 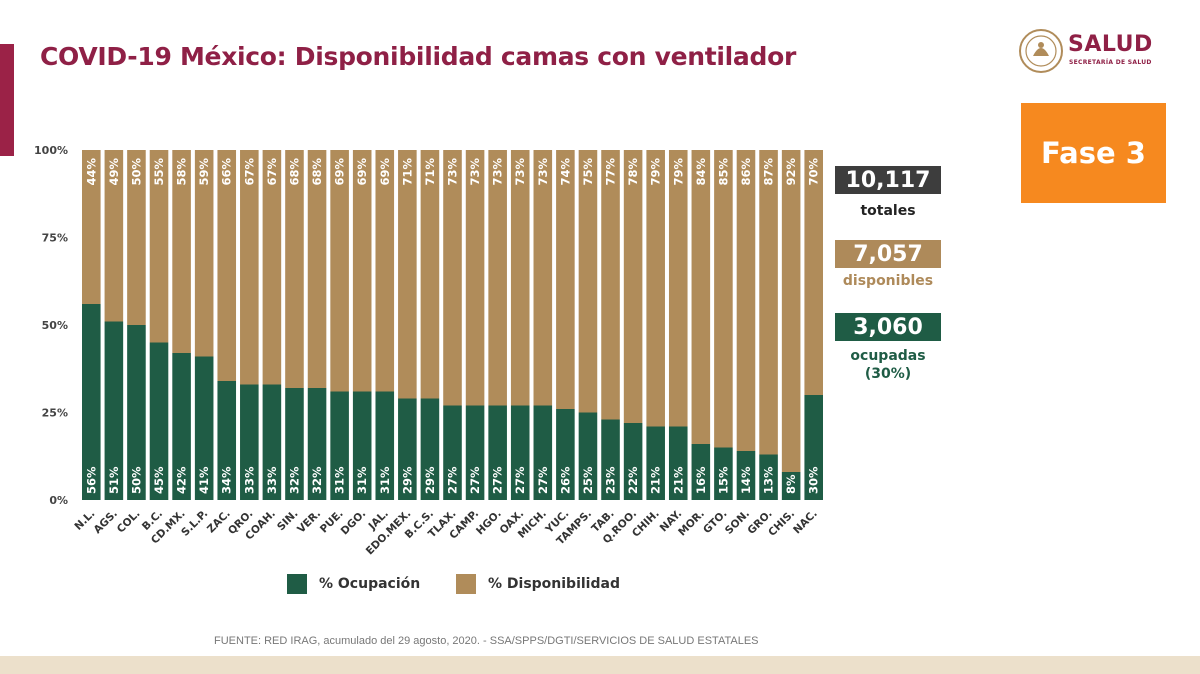 I want to click on occupancy-label: 45%, so click(x=159, y=480).